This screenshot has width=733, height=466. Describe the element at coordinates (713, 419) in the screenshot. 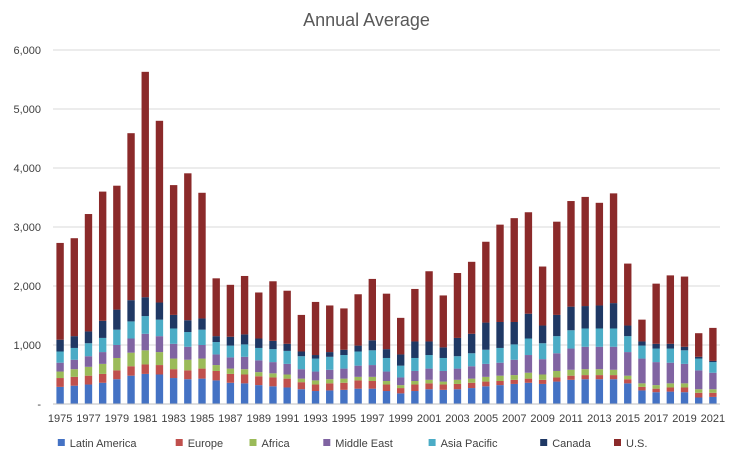

I see `x-tick-label: 2021` at that location.